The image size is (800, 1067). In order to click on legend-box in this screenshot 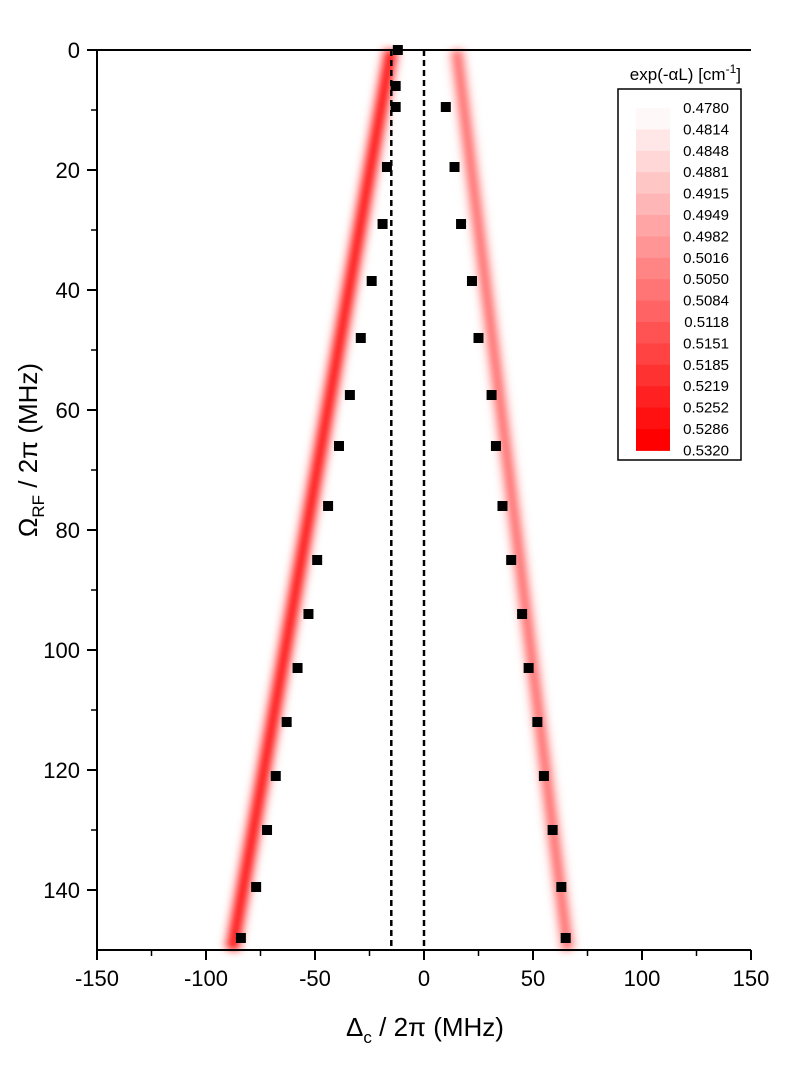, I will do `click(679, 274)`.